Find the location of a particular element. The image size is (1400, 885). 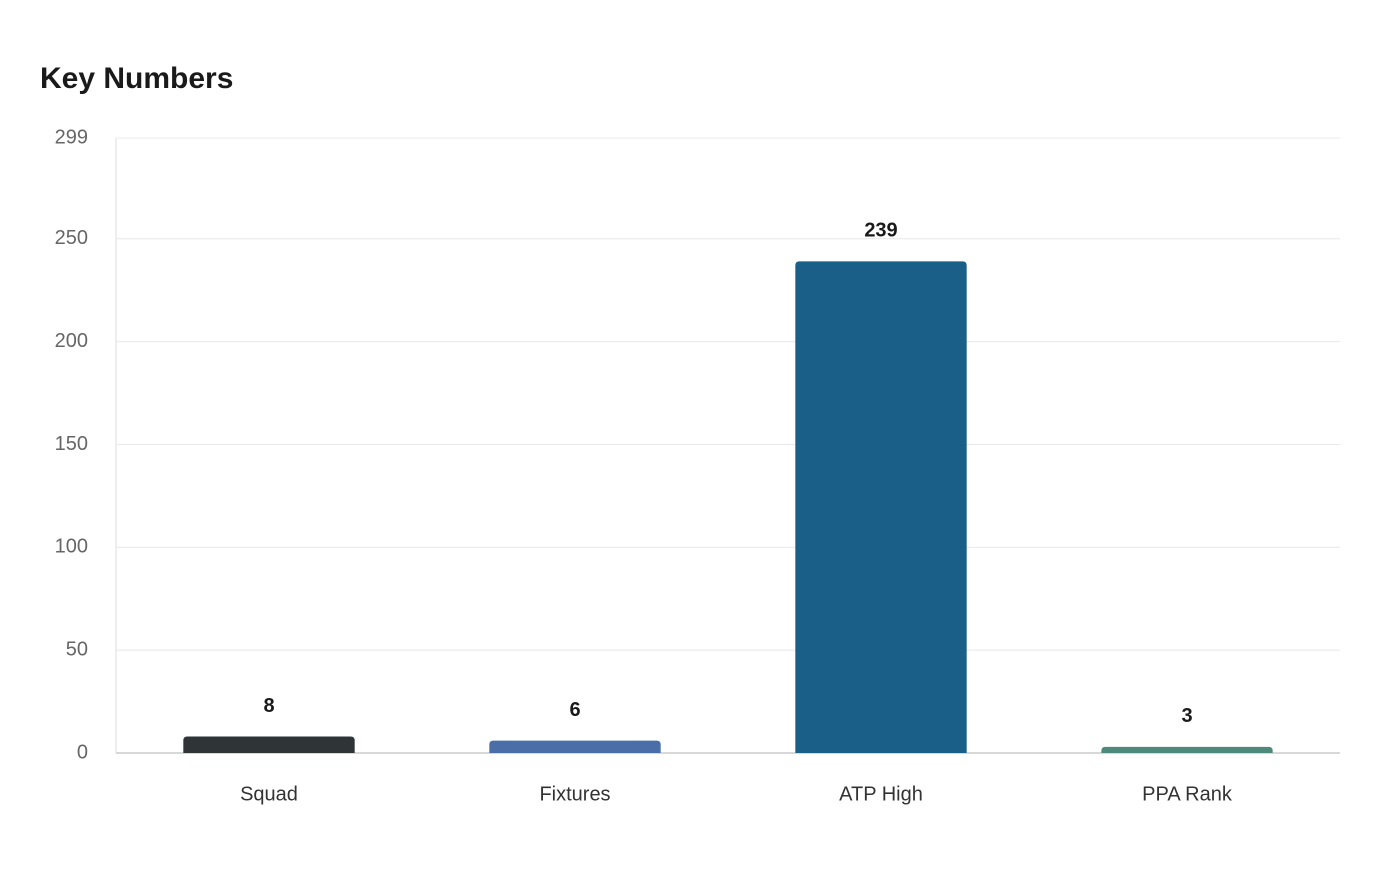

y-tick-label: 250 is located at coordinates (71, 238).